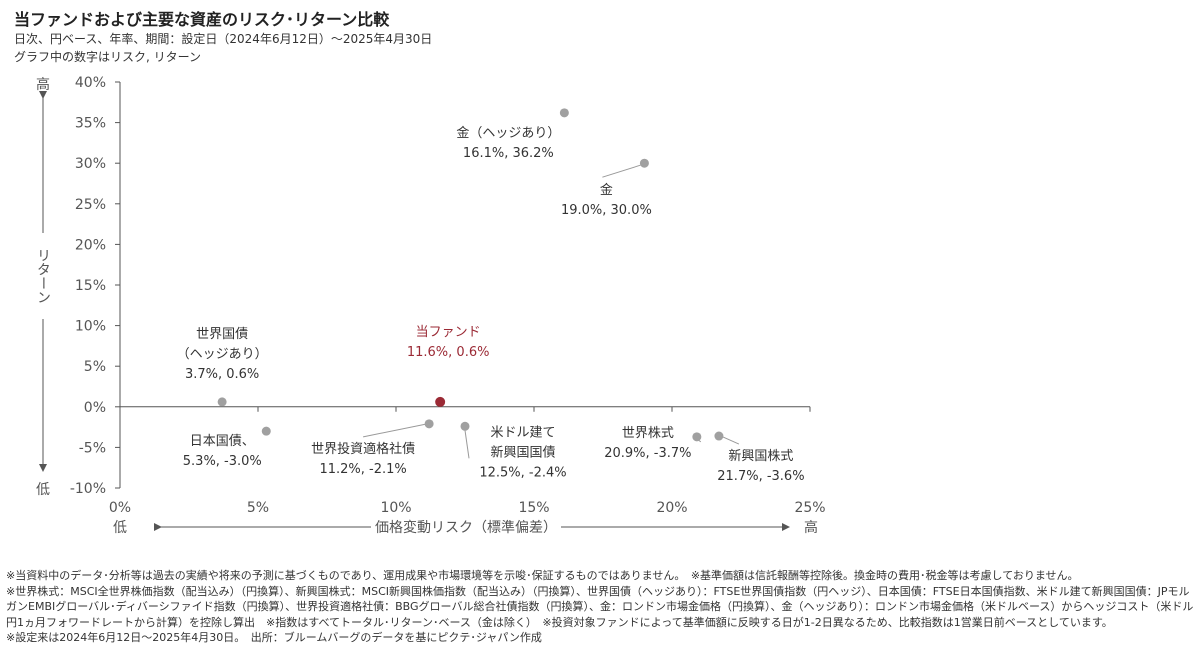 This screenshot has width=1201, height=670. Describe the element at coordinates (222, 451) in the screenshot. I see `data-label: 日本国債、 5.3%, -3.0%` at that location.